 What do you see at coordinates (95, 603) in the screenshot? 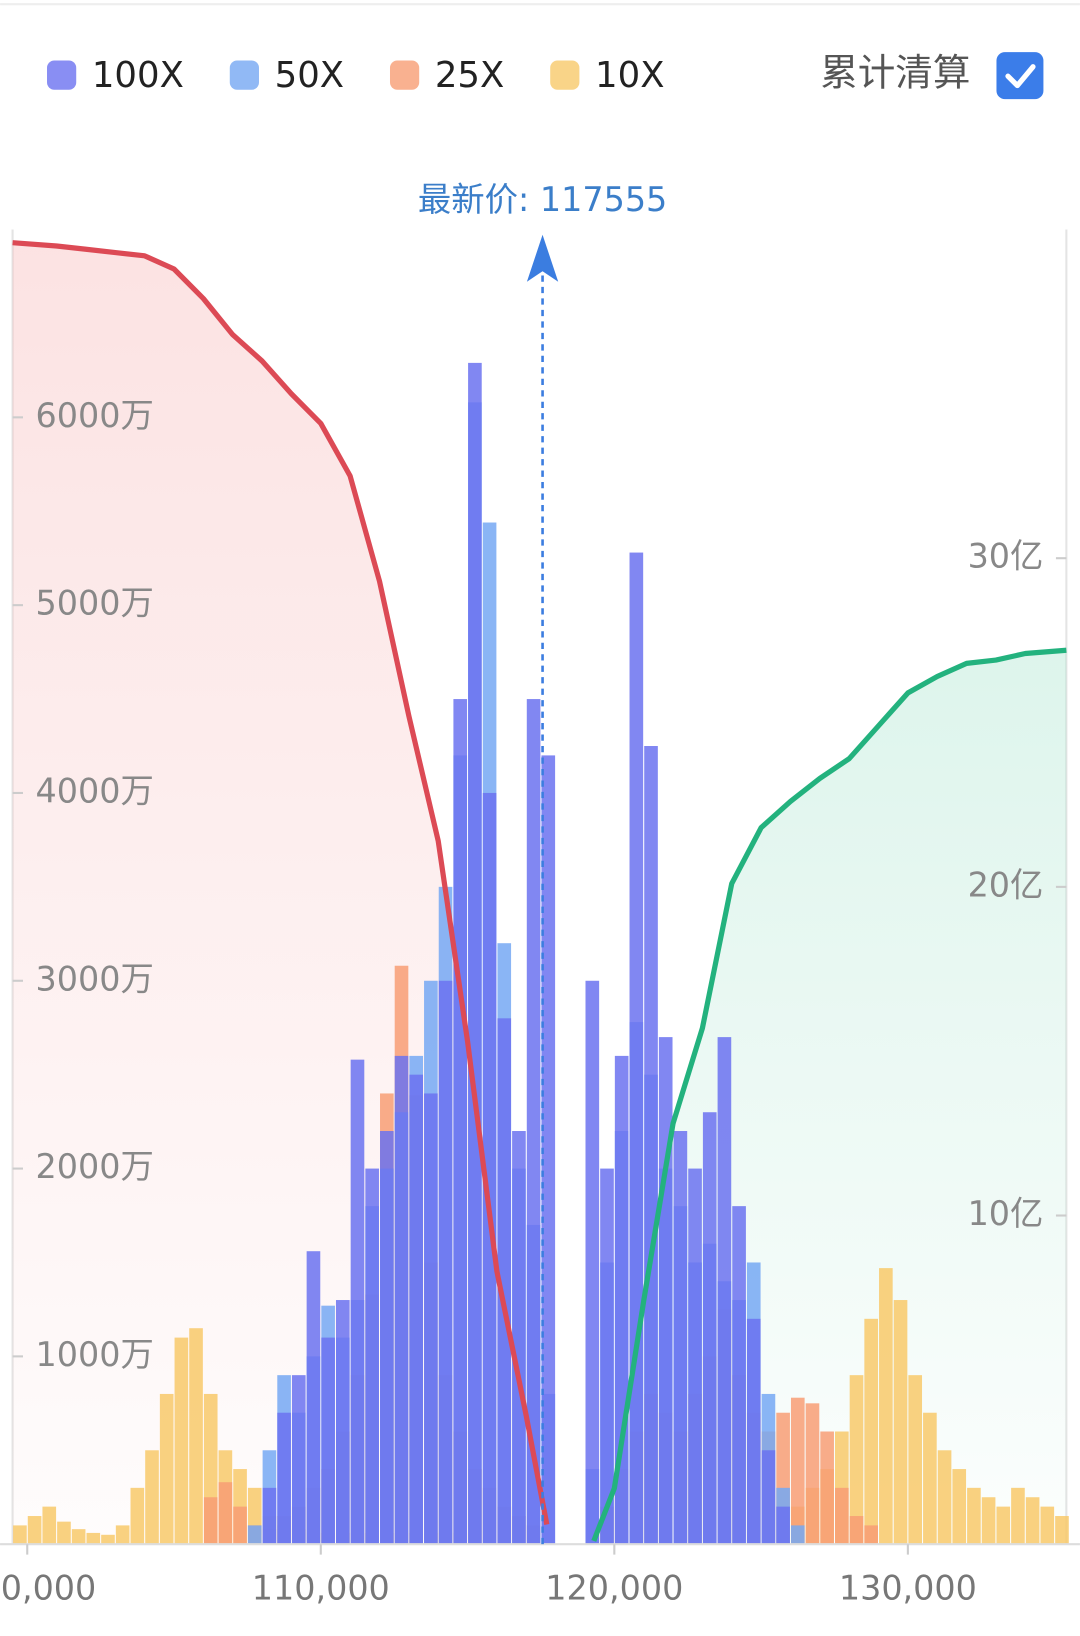
I see `y-tick-label: 5000万` at bounding box center [95, 603].